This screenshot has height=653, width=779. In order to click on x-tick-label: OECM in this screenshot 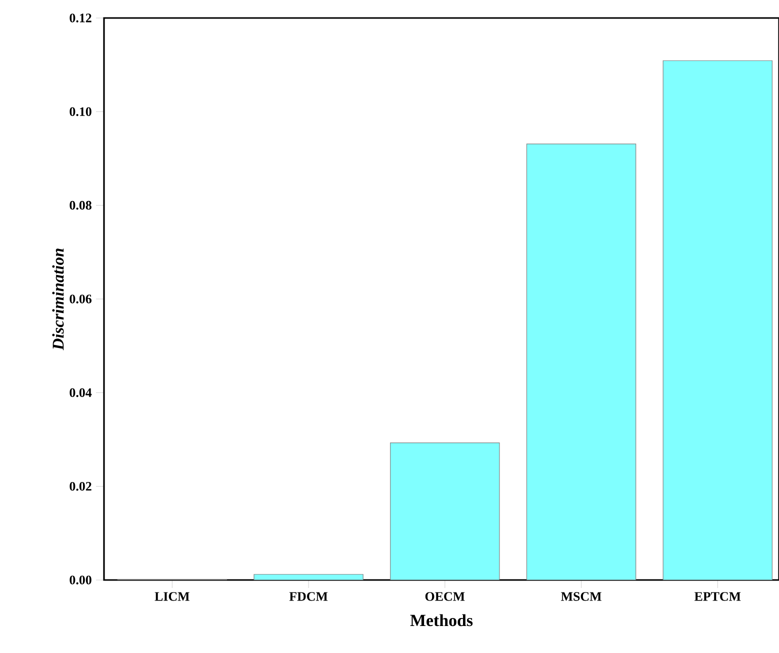, I will do `click(445, 596)`.